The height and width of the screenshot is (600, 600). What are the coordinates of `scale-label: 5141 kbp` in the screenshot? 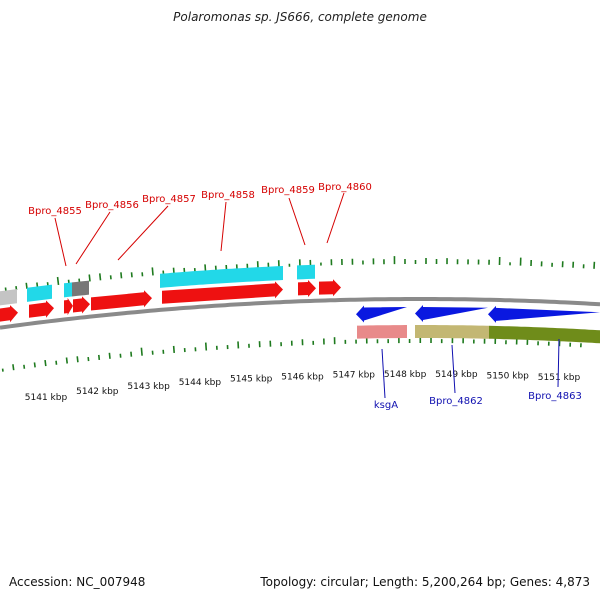 It's located at (46, 398).